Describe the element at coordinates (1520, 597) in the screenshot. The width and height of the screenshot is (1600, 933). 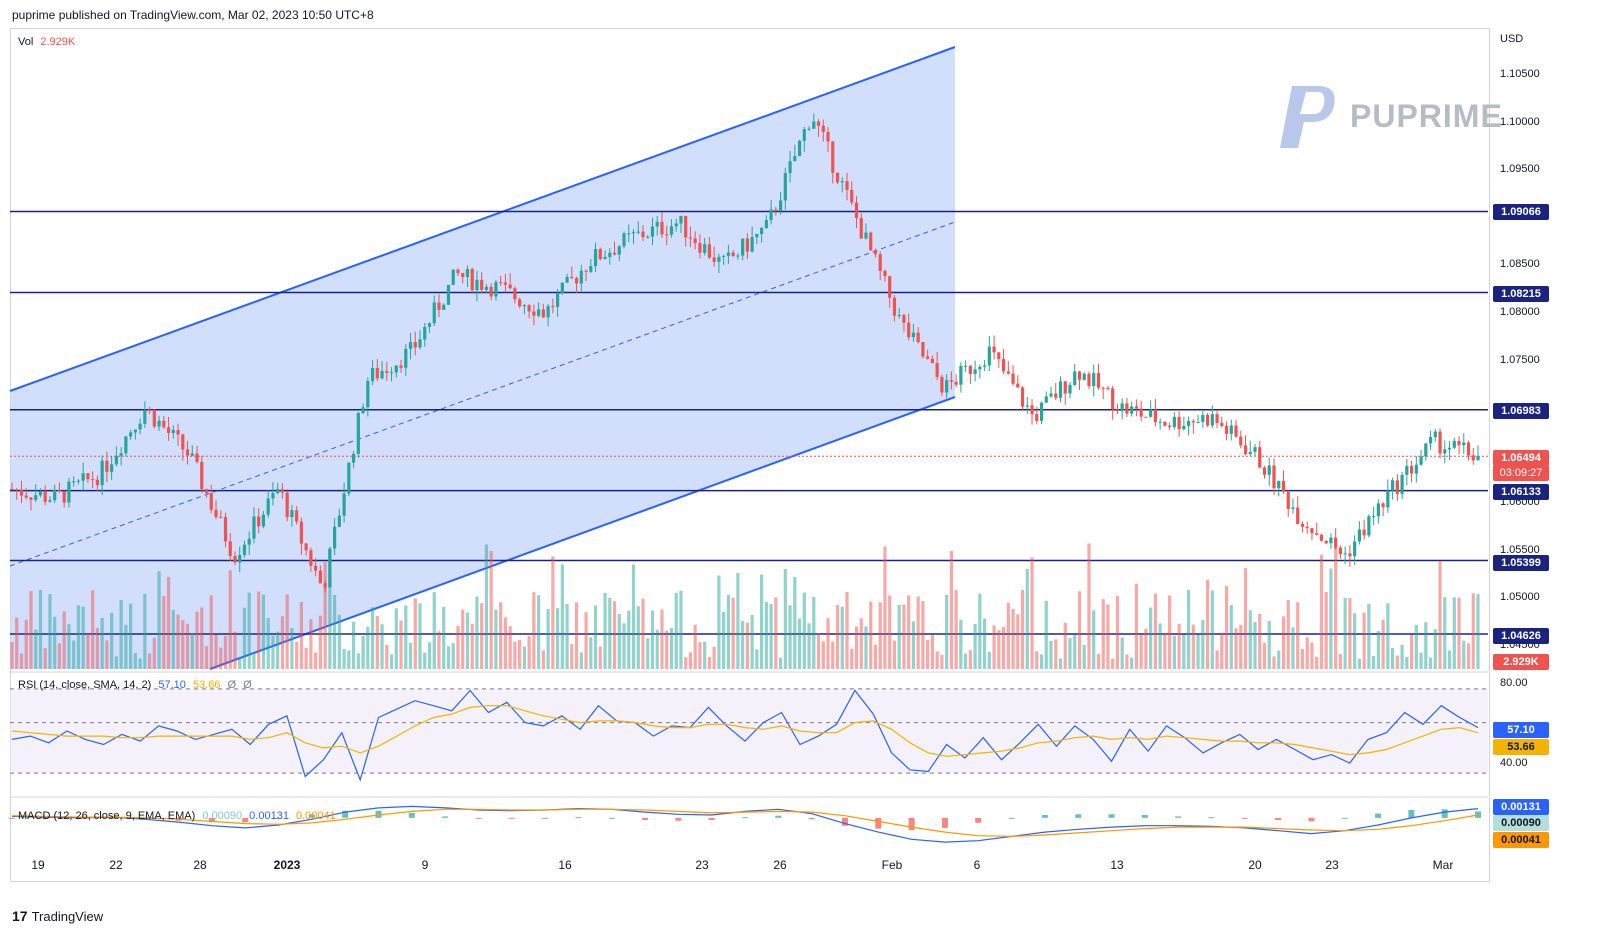
I see `price-tick: 1.05000` at that location.